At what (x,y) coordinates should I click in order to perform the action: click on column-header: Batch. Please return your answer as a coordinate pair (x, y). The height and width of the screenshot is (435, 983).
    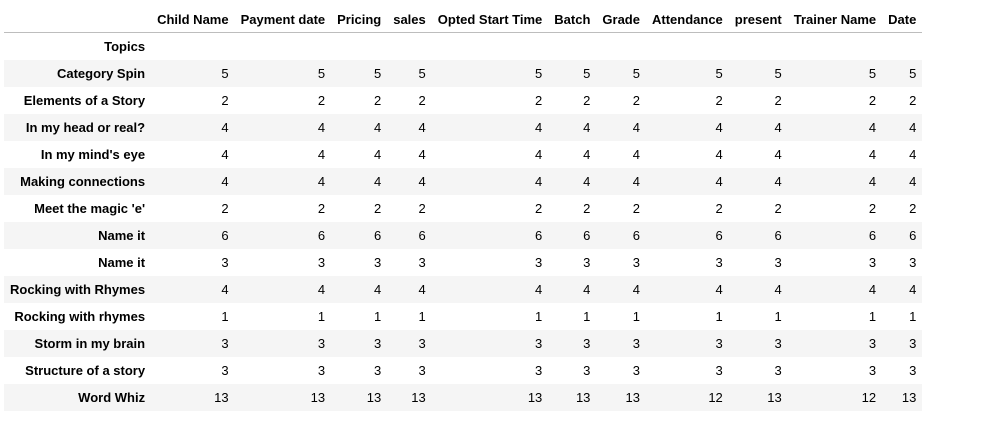
    Looking at the image, I should click on (572, 19).